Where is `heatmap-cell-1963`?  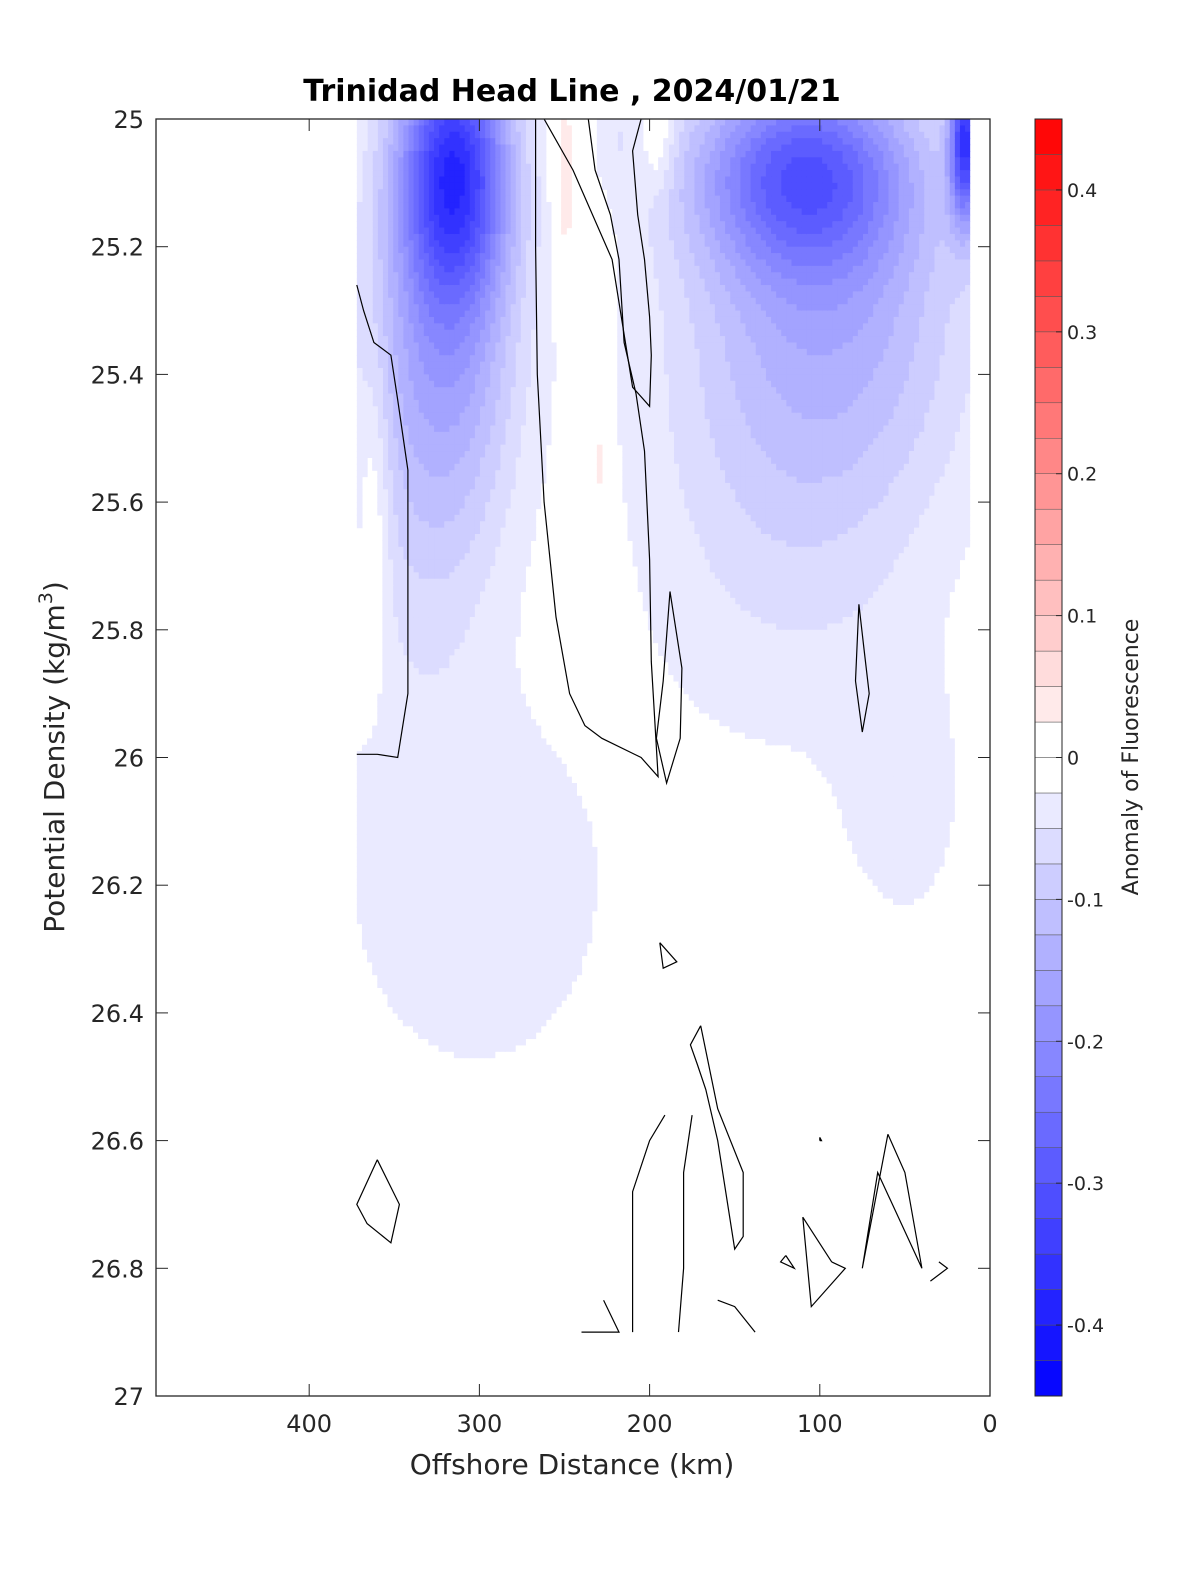 heatmap-cell-1963 is located at coordinates (880, 825).